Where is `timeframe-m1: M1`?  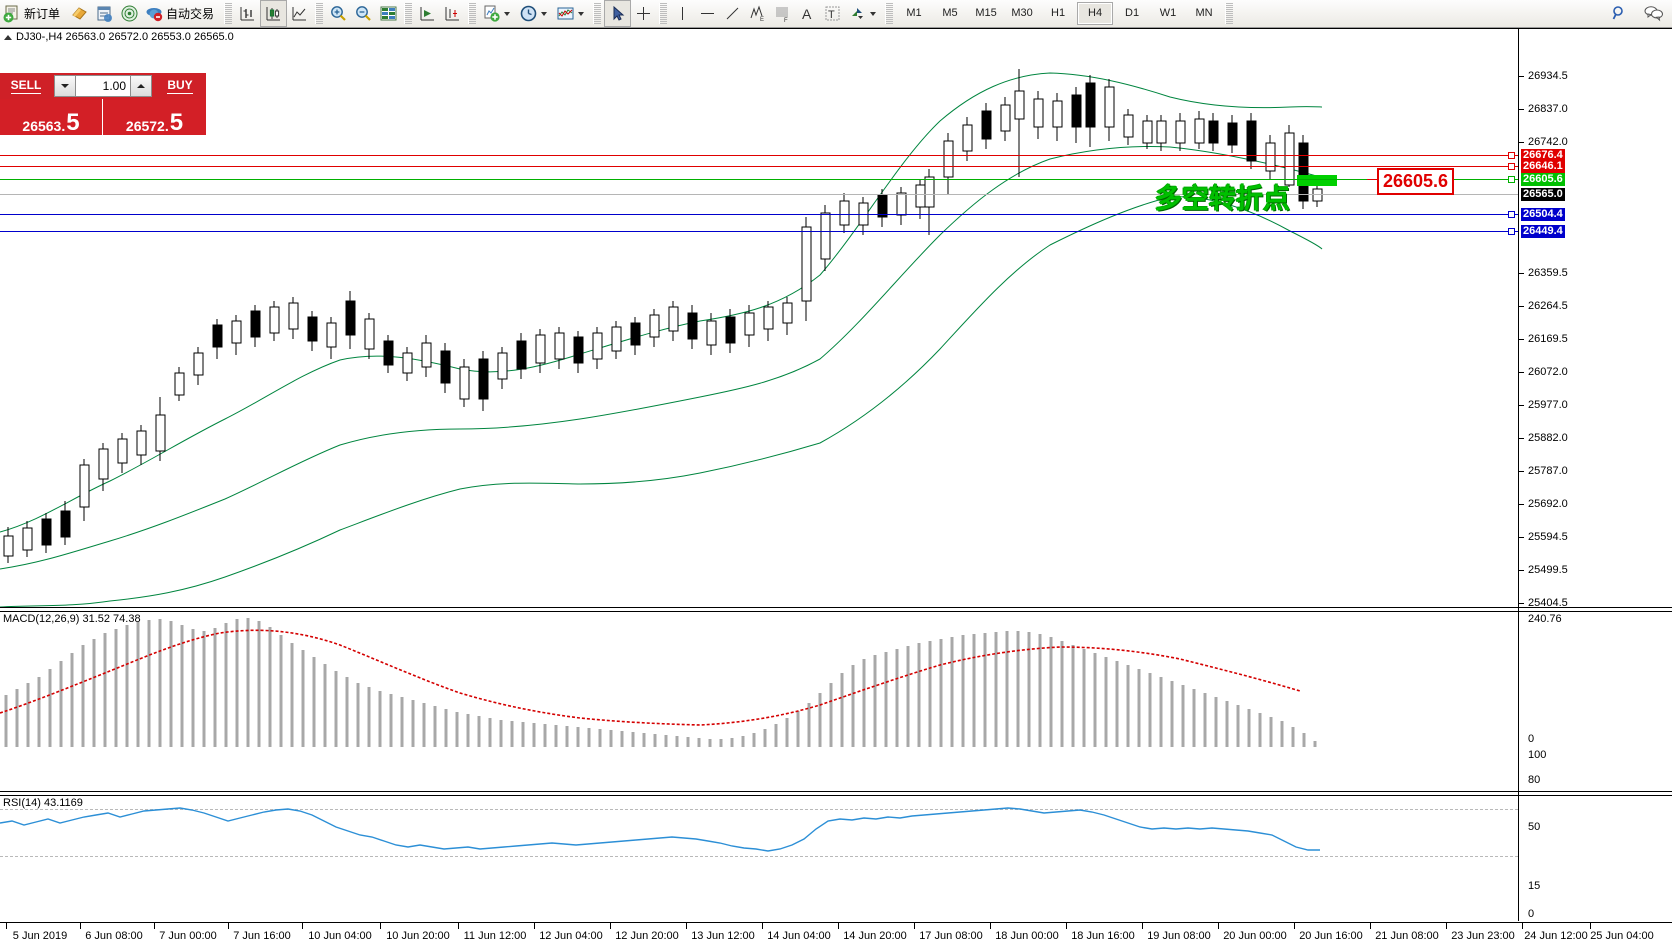 timeframe-m1: M1 is located at coordinates (914, 13).